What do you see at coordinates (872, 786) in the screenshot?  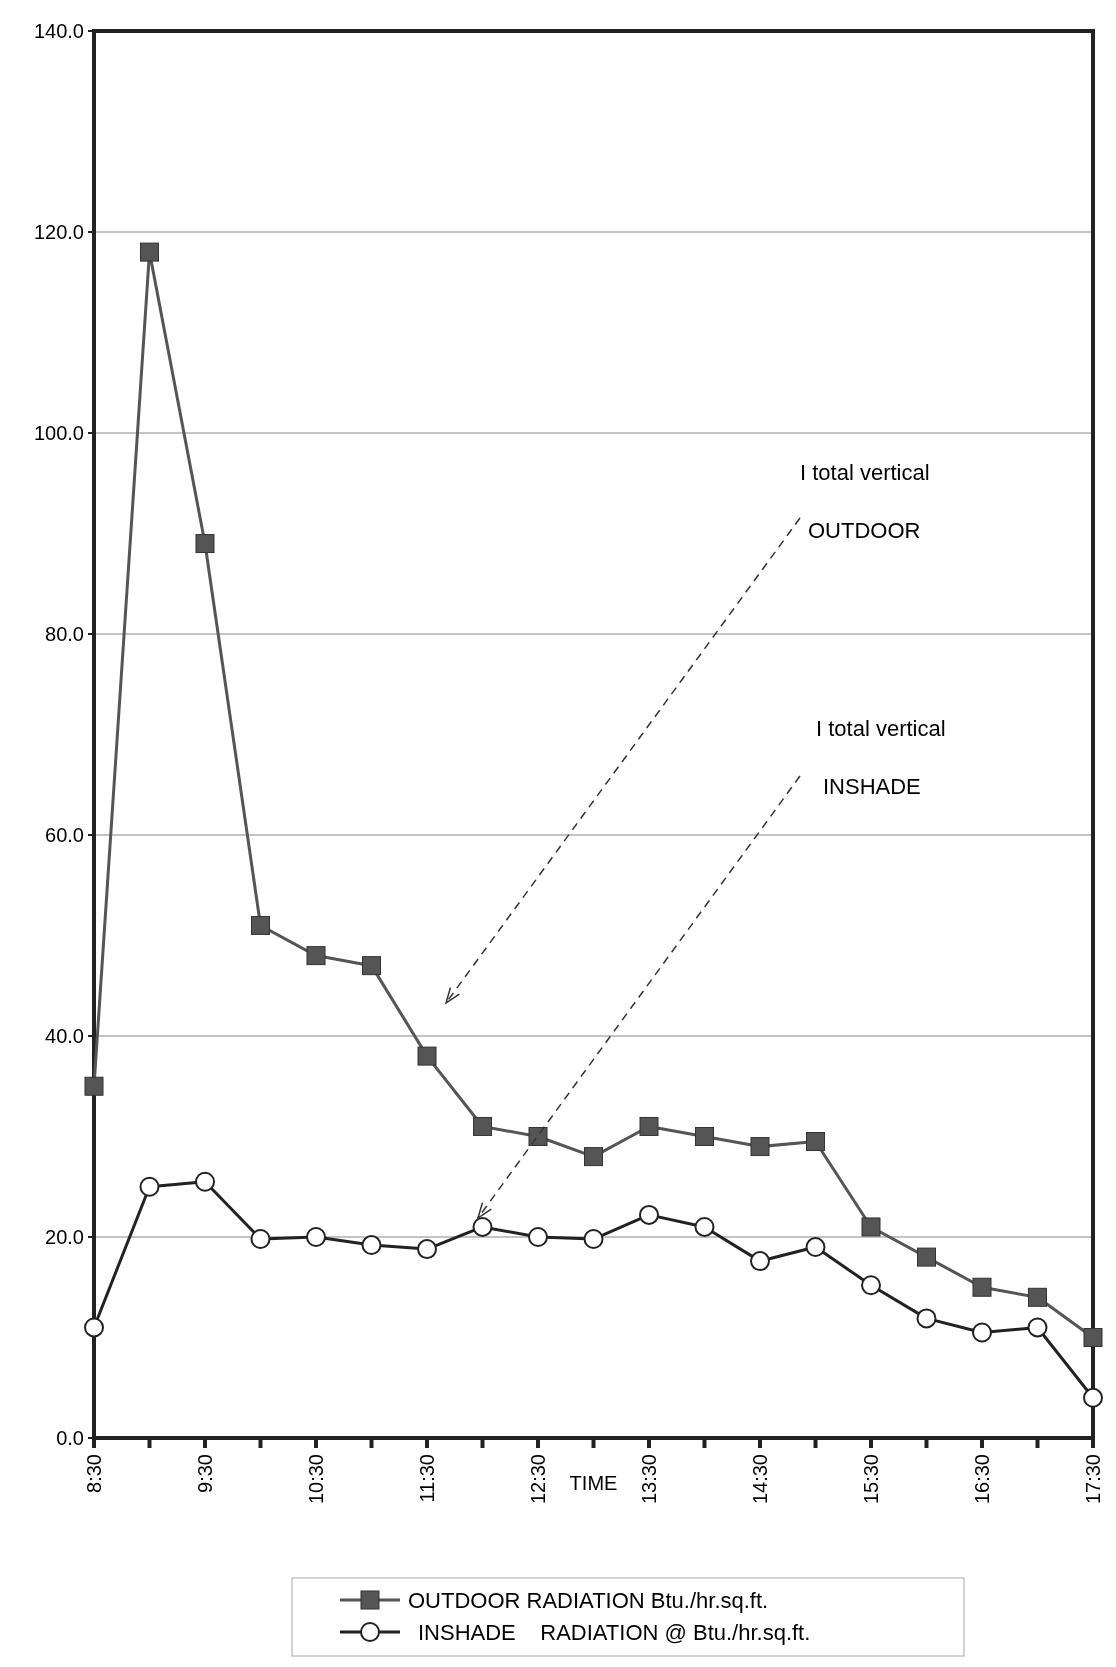 I see `annotation: INSHADE` at bounding box center [872, 786].